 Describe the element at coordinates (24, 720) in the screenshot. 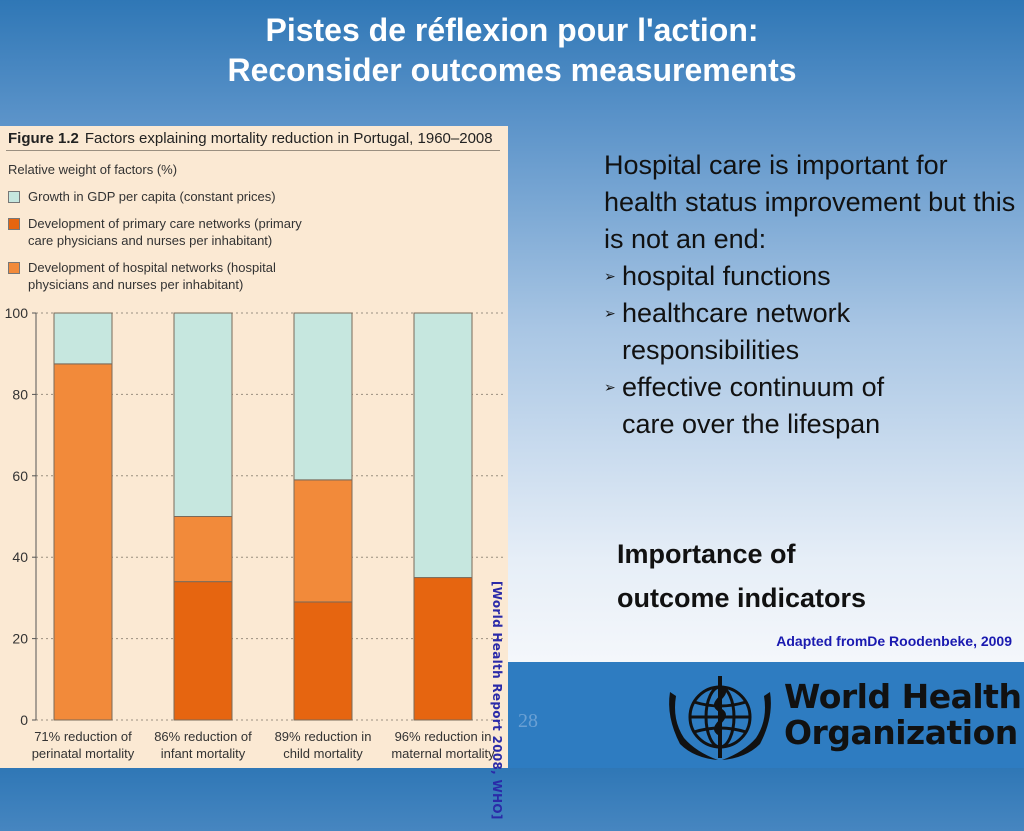

I see `y-tick-label: 0` at that location.